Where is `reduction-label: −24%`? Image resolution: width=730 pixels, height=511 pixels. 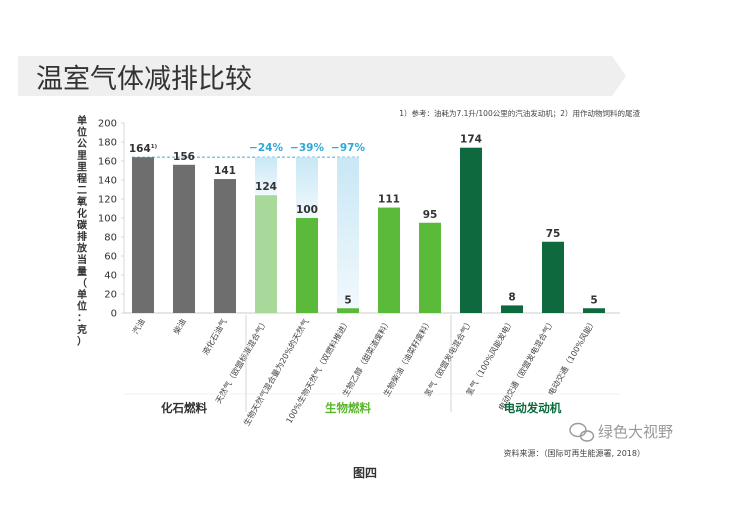 reduction-label: −24% is located at coordinates (266, 148).